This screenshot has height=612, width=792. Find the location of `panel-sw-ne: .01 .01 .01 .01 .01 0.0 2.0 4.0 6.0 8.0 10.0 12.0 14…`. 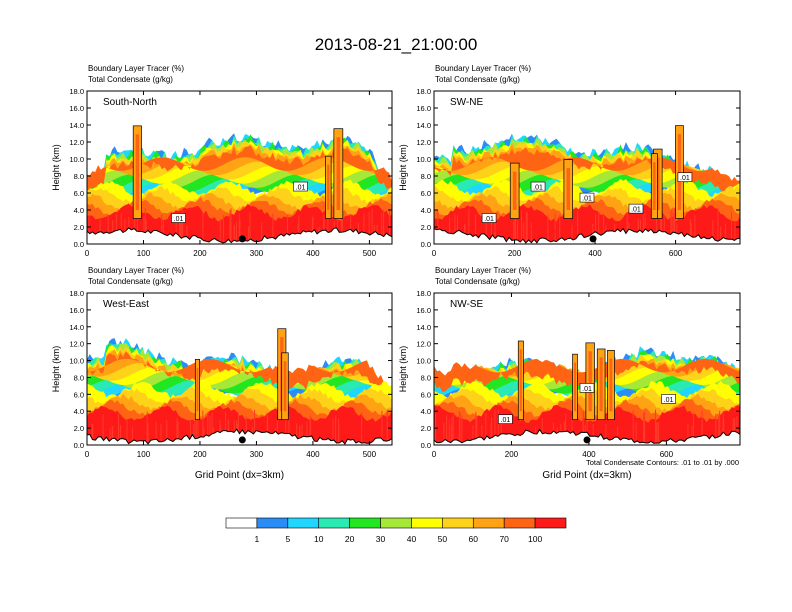

panel-sw-ne: .01 .01 .01 .01 .01 0.0 2.0 4.0 6.0 8.0 10.0 12.0 14… is located at coordinates (569, 161).